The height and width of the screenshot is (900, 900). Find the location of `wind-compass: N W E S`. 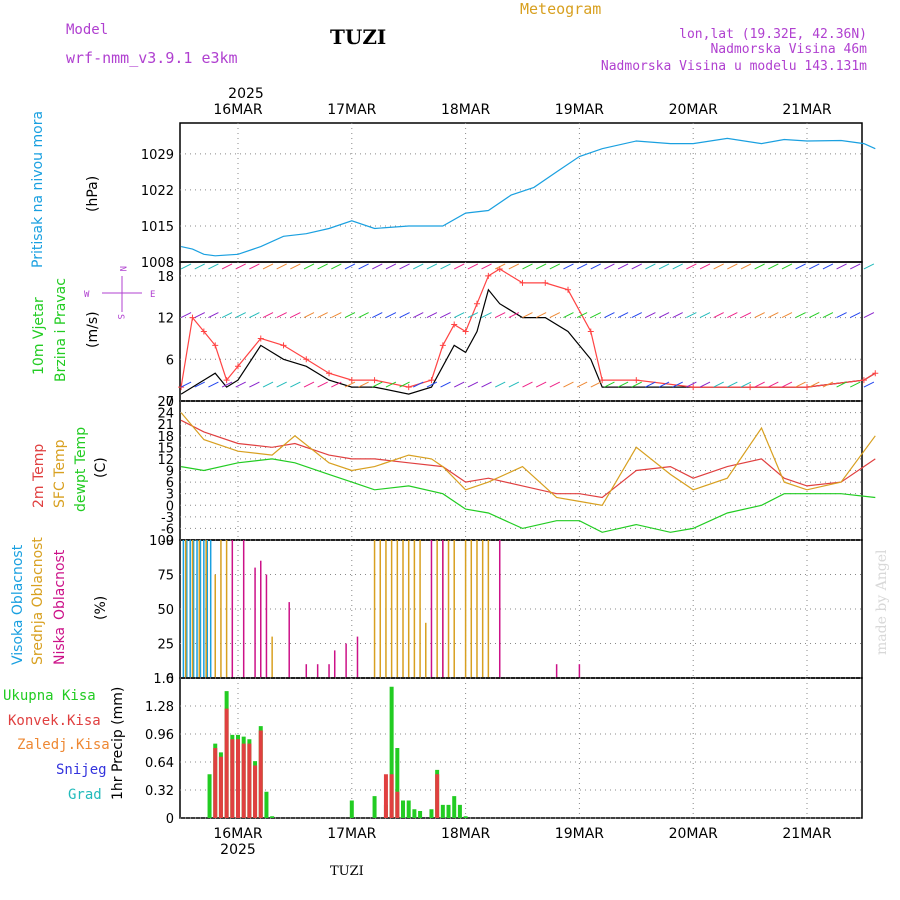

wind-compass: N W E S is located at coordinates (119, 292).